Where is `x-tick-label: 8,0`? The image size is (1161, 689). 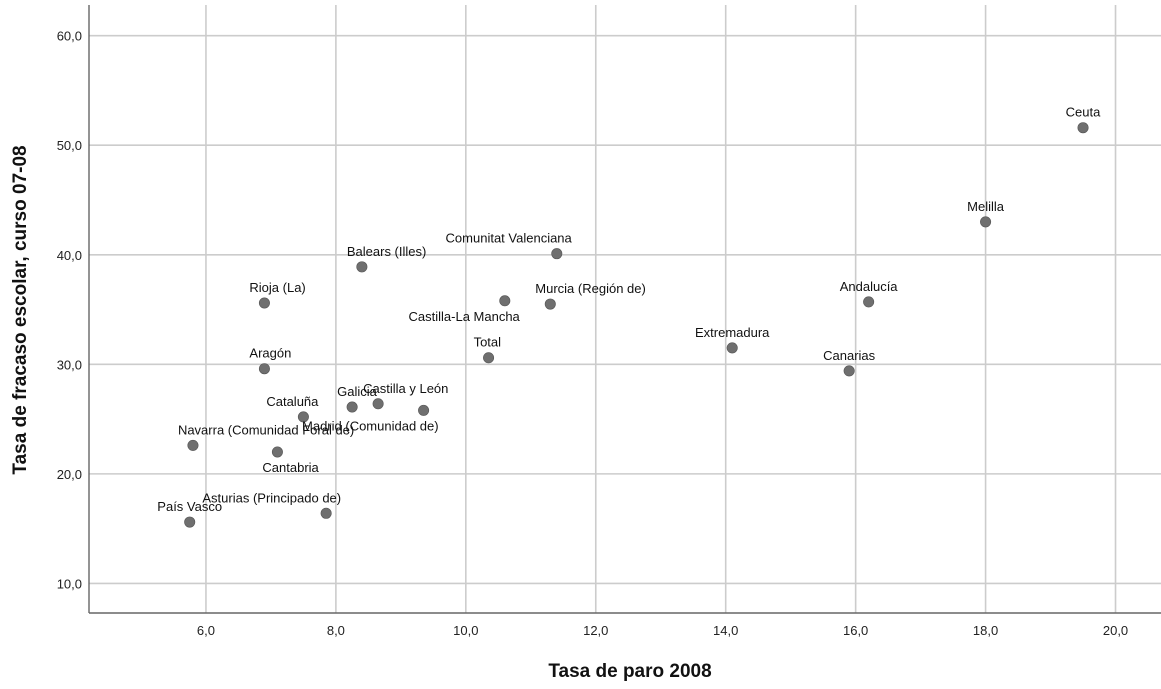
x-tick-label: 8,0 is located at coordinates (336, 630).